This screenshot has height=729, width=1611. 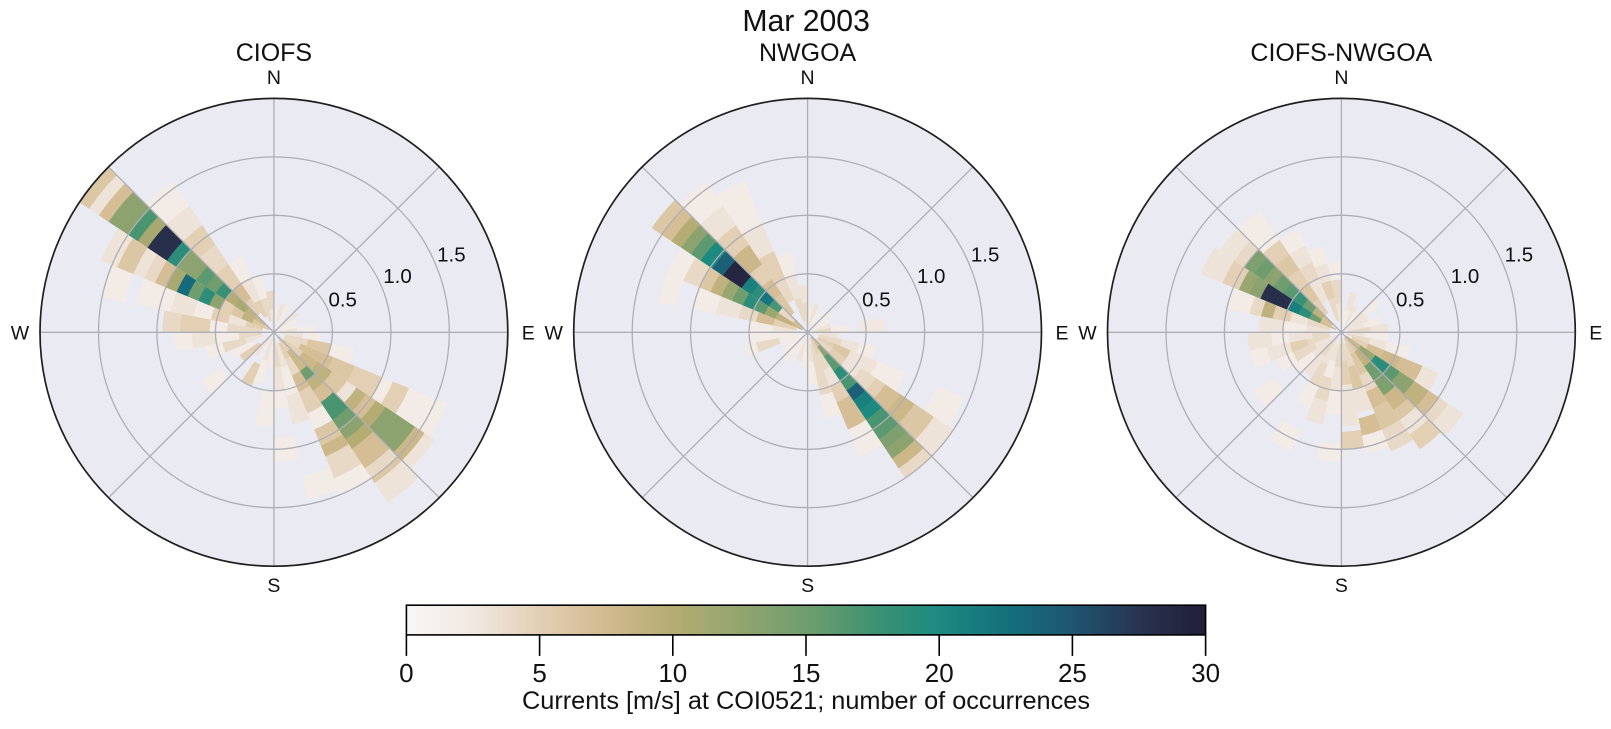 I want to click on svg-text: CIOFS, so click(x=274, y=53).